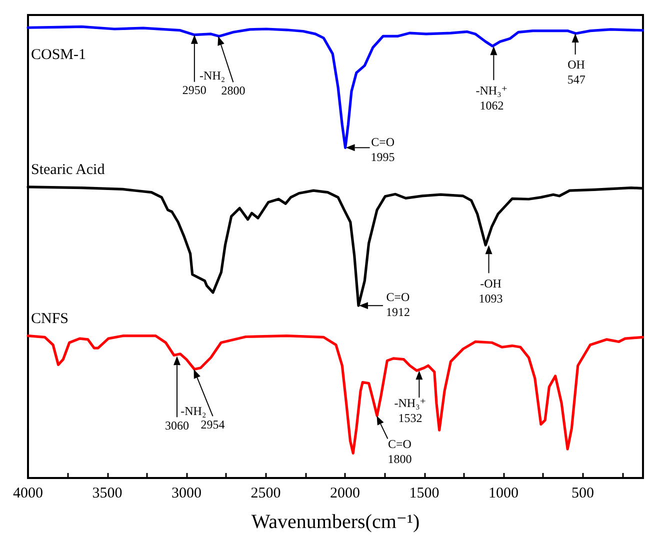  What do you see at coordinates (576, 72) in the screenshot?
I see `annotation: OH 547` at bounding box center [576, 72].